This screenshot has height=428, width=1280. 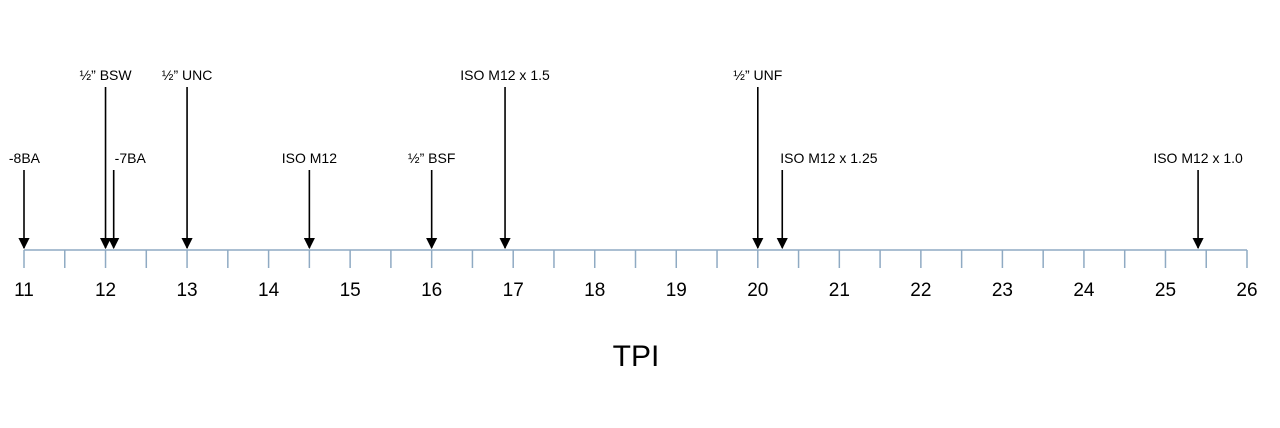 What do you see at coordinates (1246, 290) in the screenshot?
I see `tick-label: 26` at bounding box center [1246, 290].